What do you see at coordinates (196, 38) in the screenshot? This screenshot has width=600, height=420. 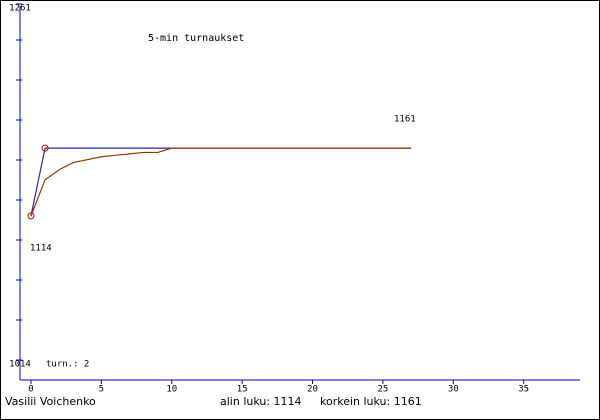 I see `chart-title: 5-min turnaukset` at bounding box center [196, 38].